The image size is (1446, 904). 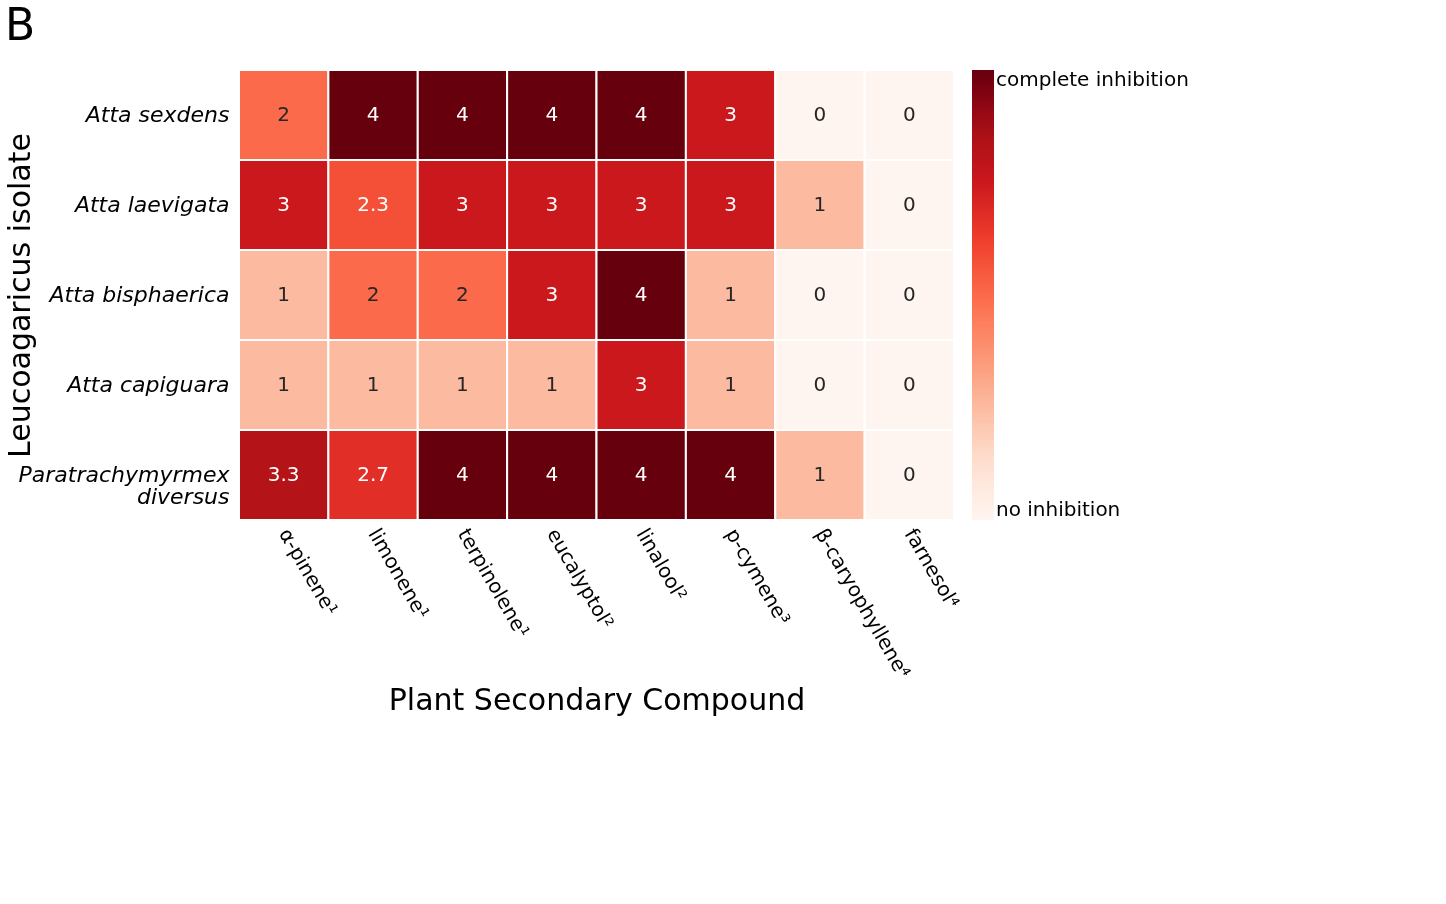 I want to click on y-tick-label: Atta bisphaerica, so click(x=138, y=294).